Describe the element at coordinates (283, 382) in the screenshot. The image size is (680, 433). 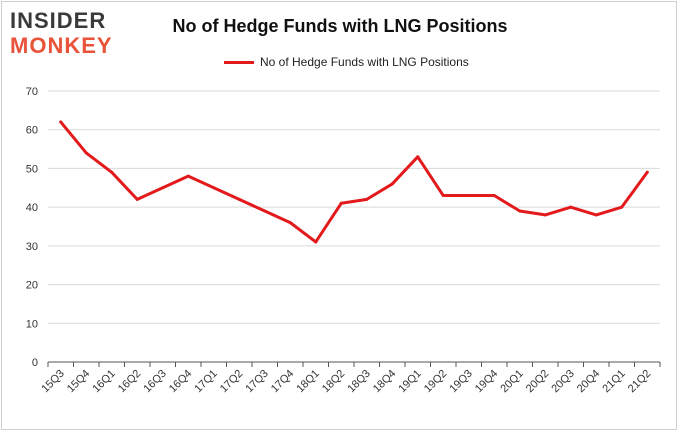
I see `x-tick-label: 17Q4` at that location.